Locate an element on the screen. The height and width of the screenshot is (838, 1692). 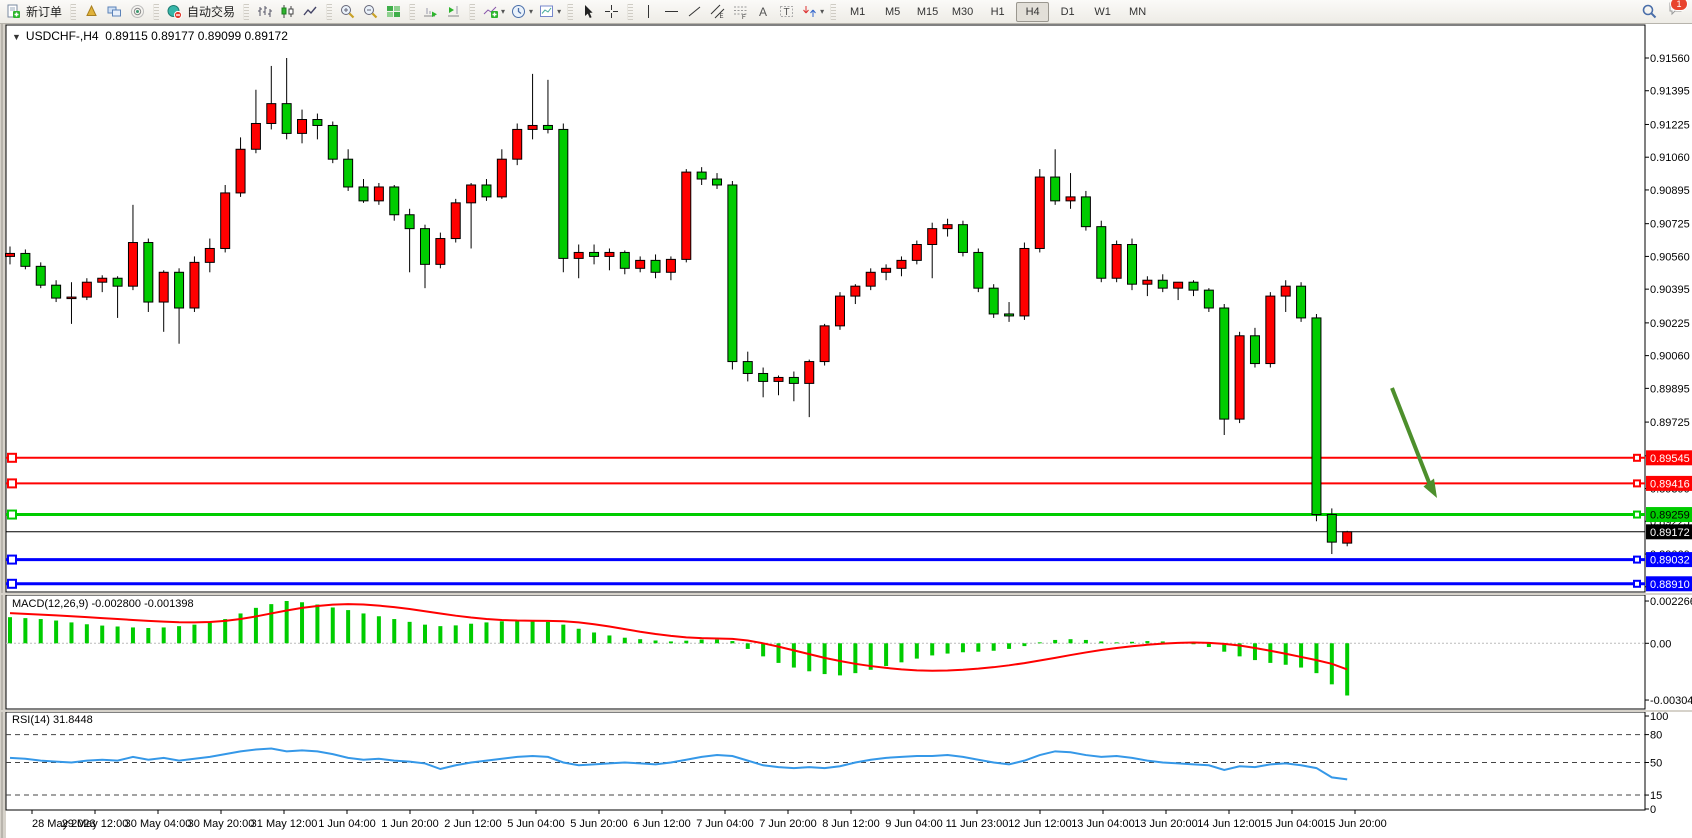
tile-windows-icon is located at coordinates (394, 11).